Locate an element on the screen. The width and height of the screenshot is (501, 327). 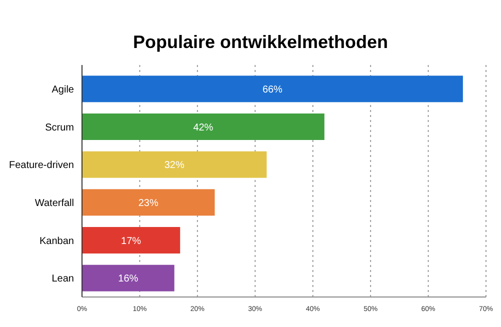
data-label: 16% is located at coordinates (128, 279).